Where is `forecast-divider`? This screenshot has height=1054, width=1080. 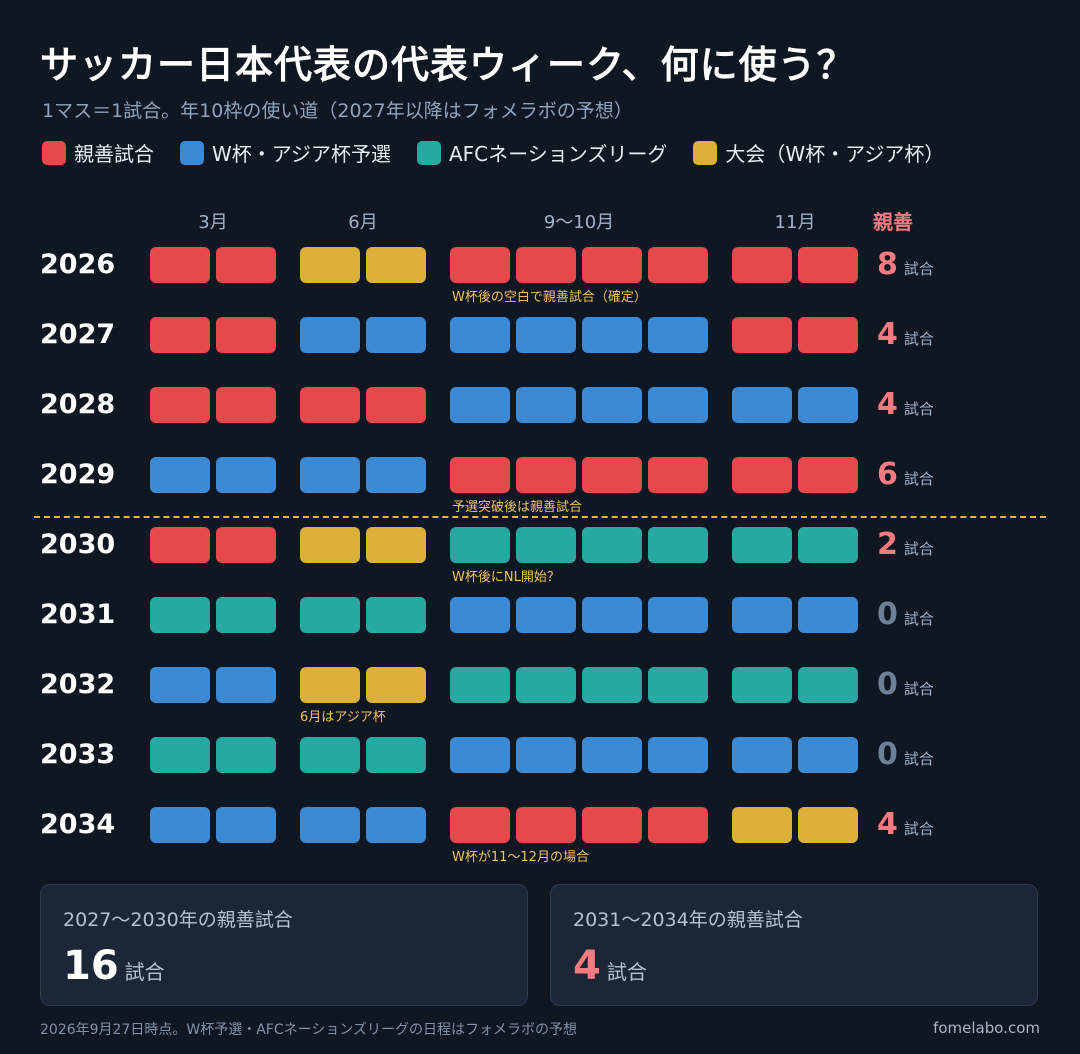 forecast-divider is located at coordinates (540, 517).